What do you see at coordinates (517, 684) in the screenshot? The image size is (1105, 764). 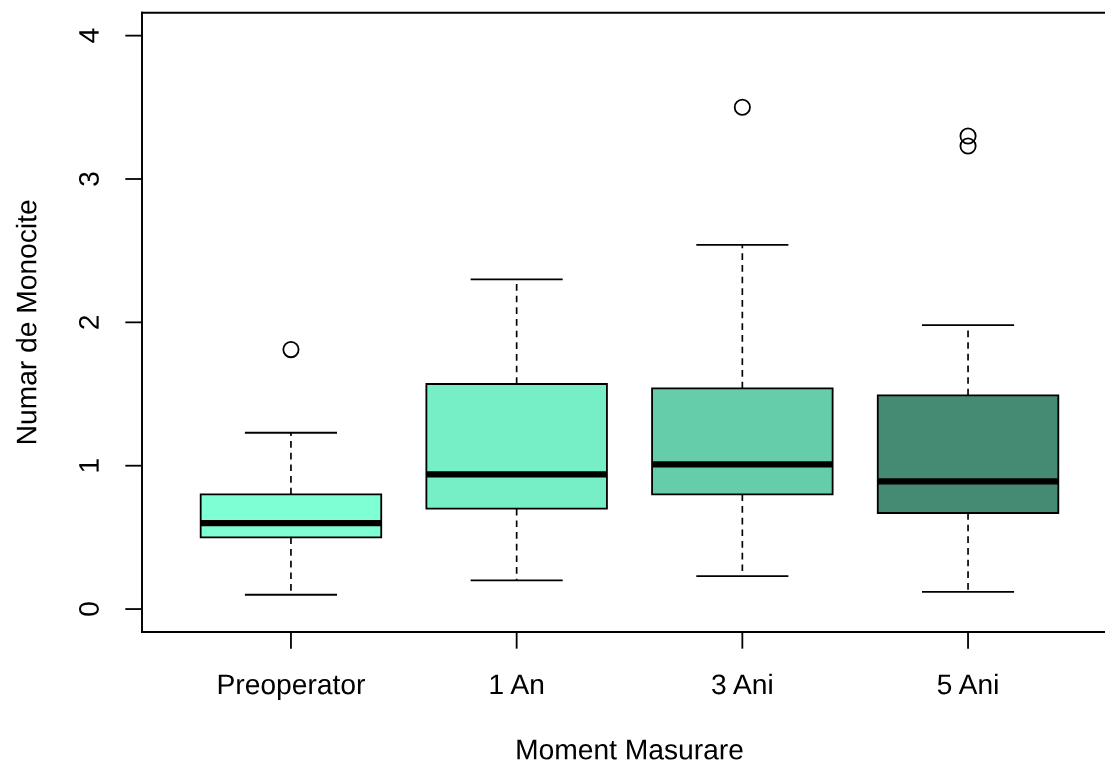 I see `x-tick-label: 1 An` at bounding box center [517, 684].